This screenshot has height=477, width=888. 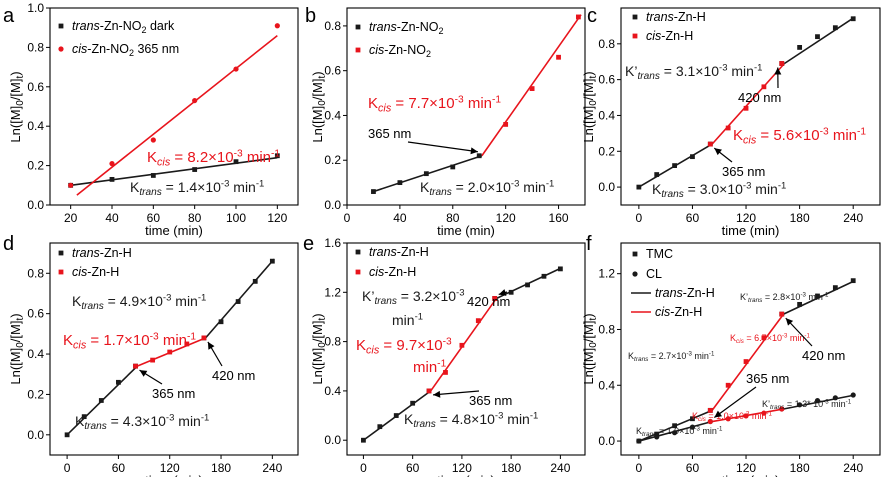 What do you see at coordinates (221, 468) in the screenshot?
I see `x-tick-label: 180` at bounding box center [221, 468].